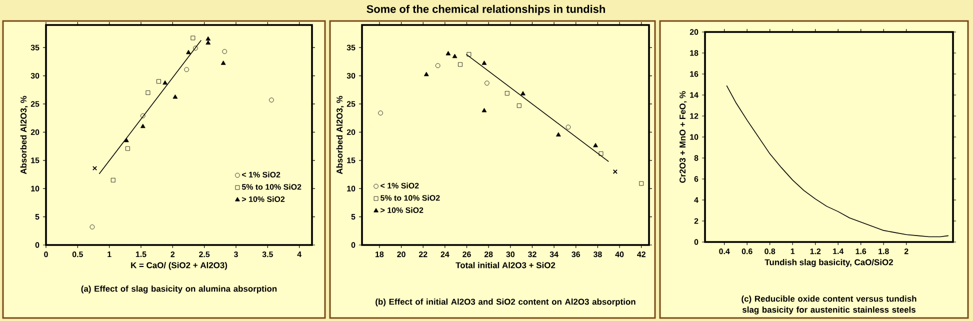 The image size is (973, 321). Describe the element at coordinates (683, 137) in the screenshot. I see `y-axis-title: Cr2O3 + MnO + FeO, %` at that location.